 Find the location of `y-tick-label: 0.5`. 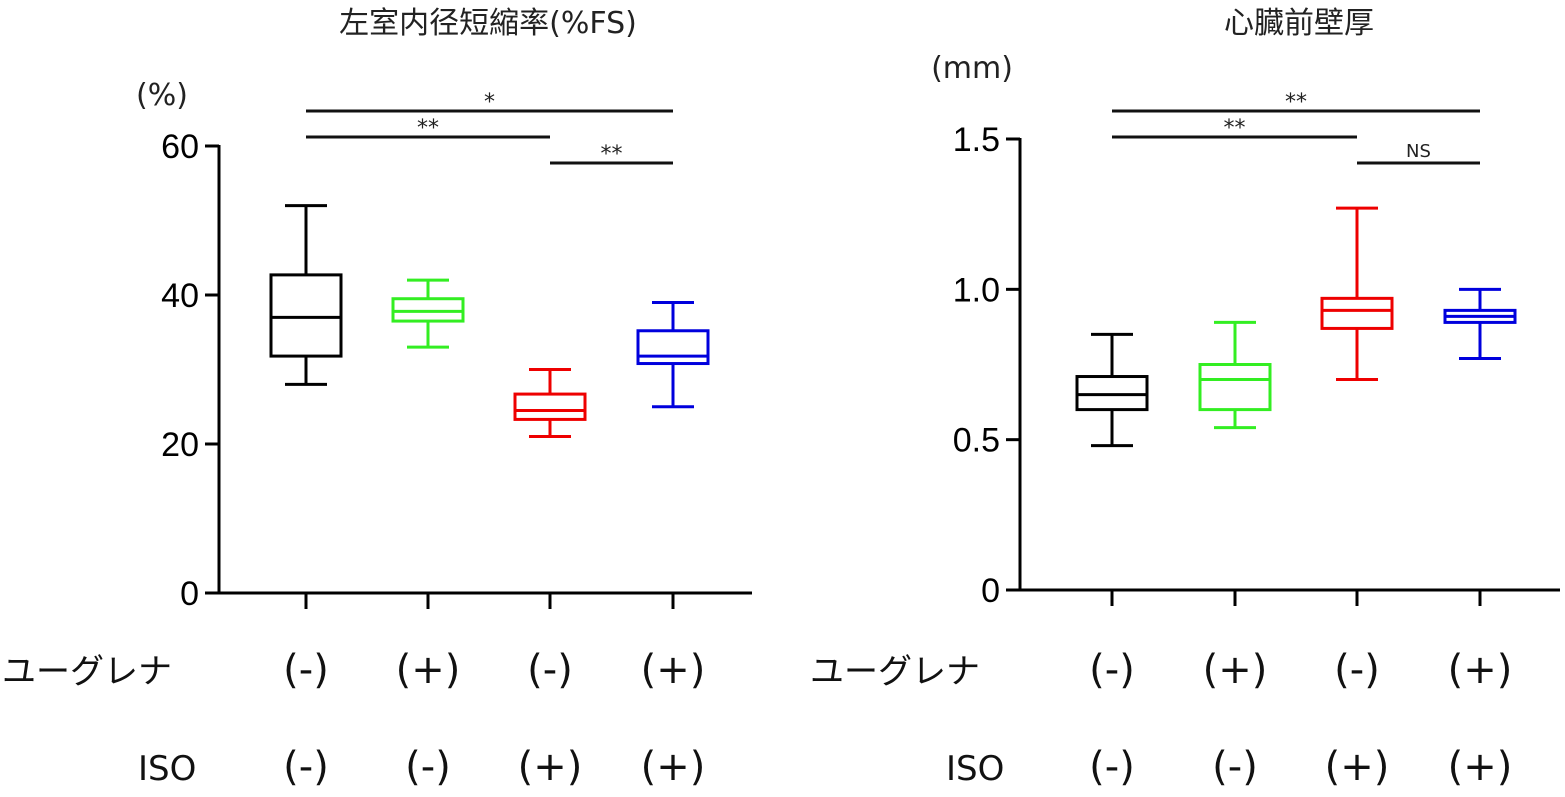

y-tick-label: 0.5 is located at coordinates (976, 441).